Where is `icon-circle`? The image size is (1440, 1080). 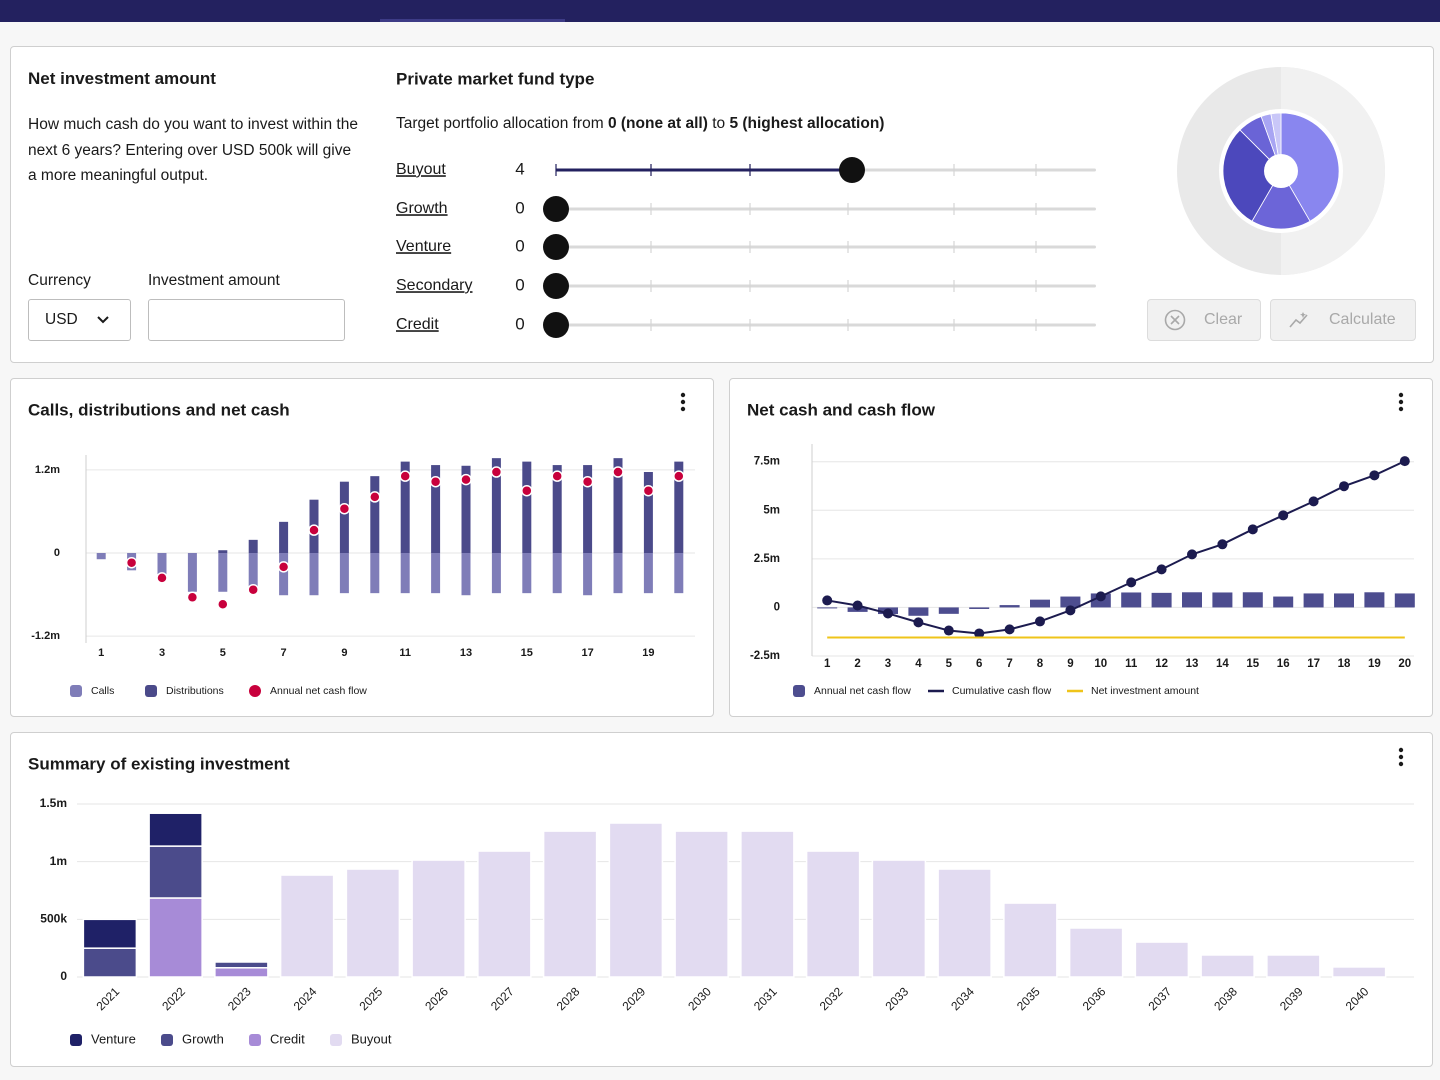 icon-circle is located at coordinates (1175, 320).